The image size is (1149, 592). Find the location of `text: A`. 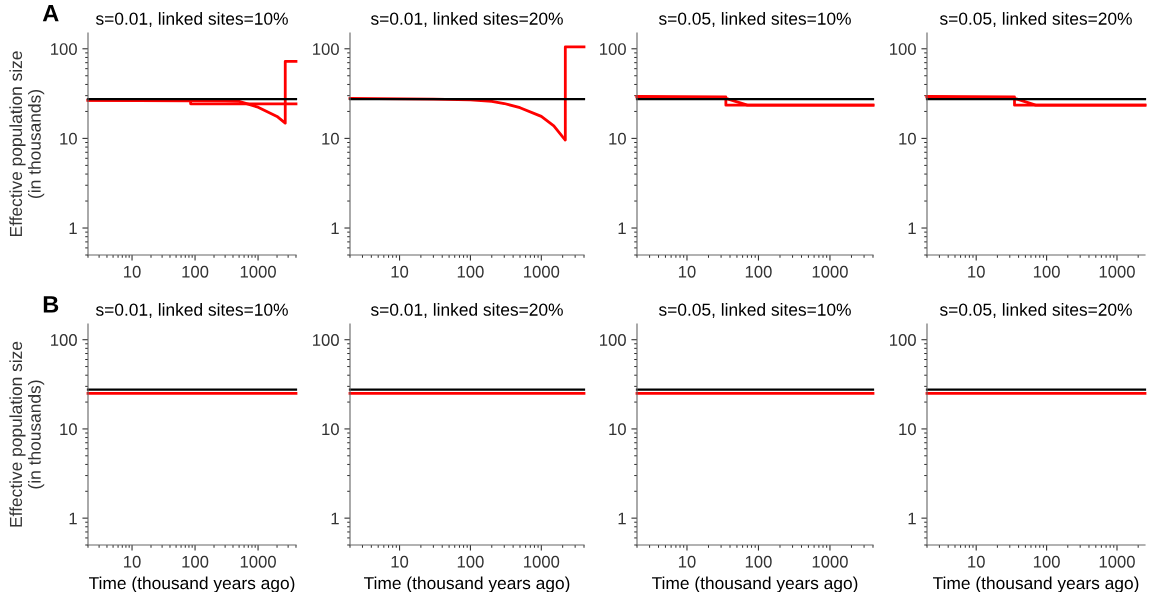

text: A is located at coordinates (50, 13).